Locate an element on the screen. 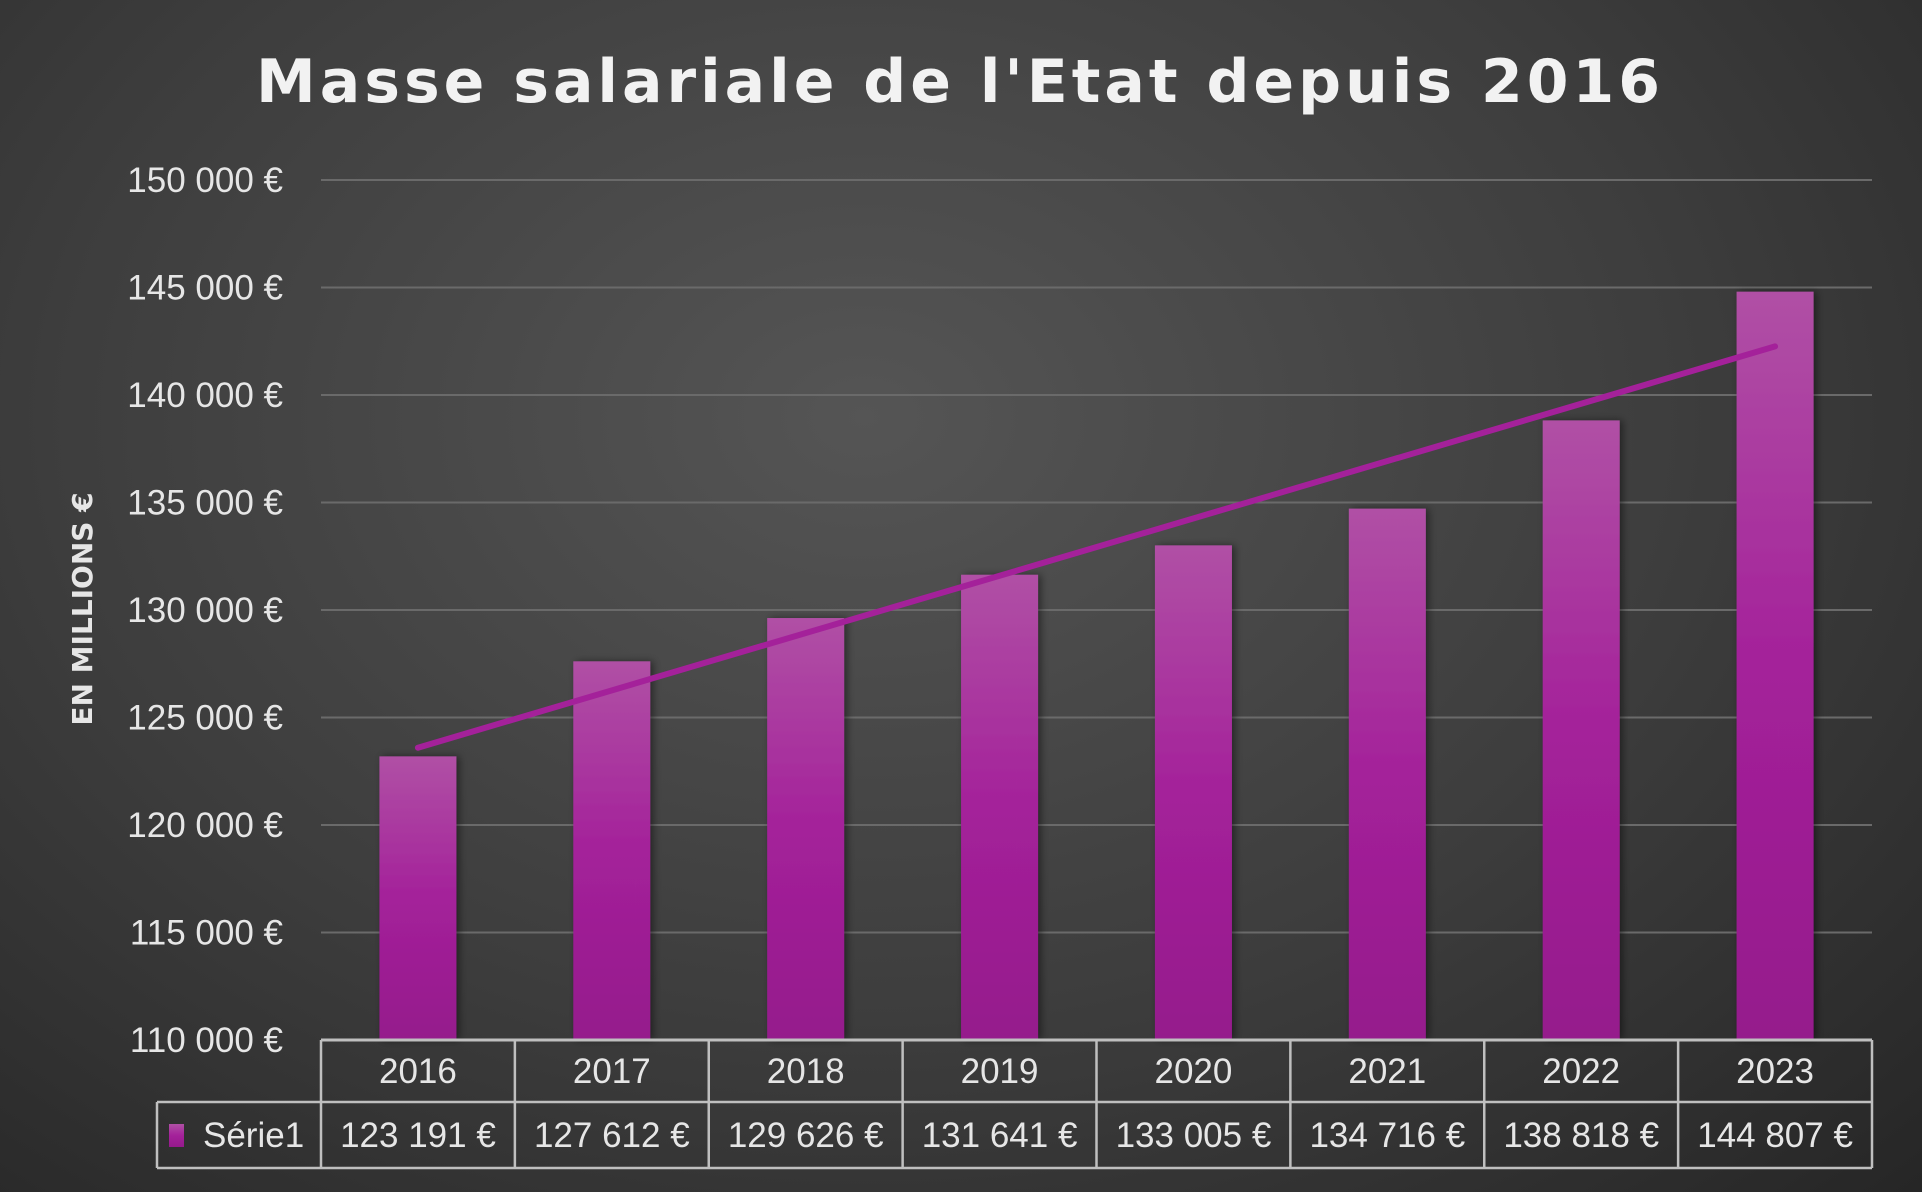  chart-title: Masse salariale de l'Etat depuis 2016 is located at coordinates (960, 82).